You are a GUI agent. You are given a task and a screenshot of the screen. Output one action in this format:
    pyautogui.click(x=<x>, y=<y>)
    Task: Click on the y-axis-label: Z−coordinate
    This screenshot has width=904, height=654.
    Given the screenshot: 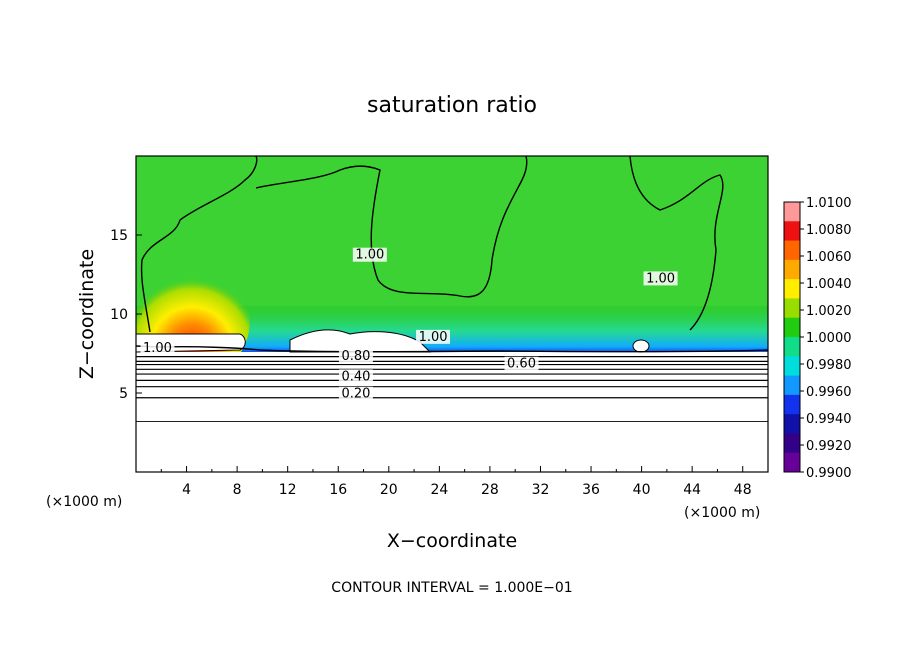 What is the action you would take?
    pyautogui.click(x=87, y=314)
    